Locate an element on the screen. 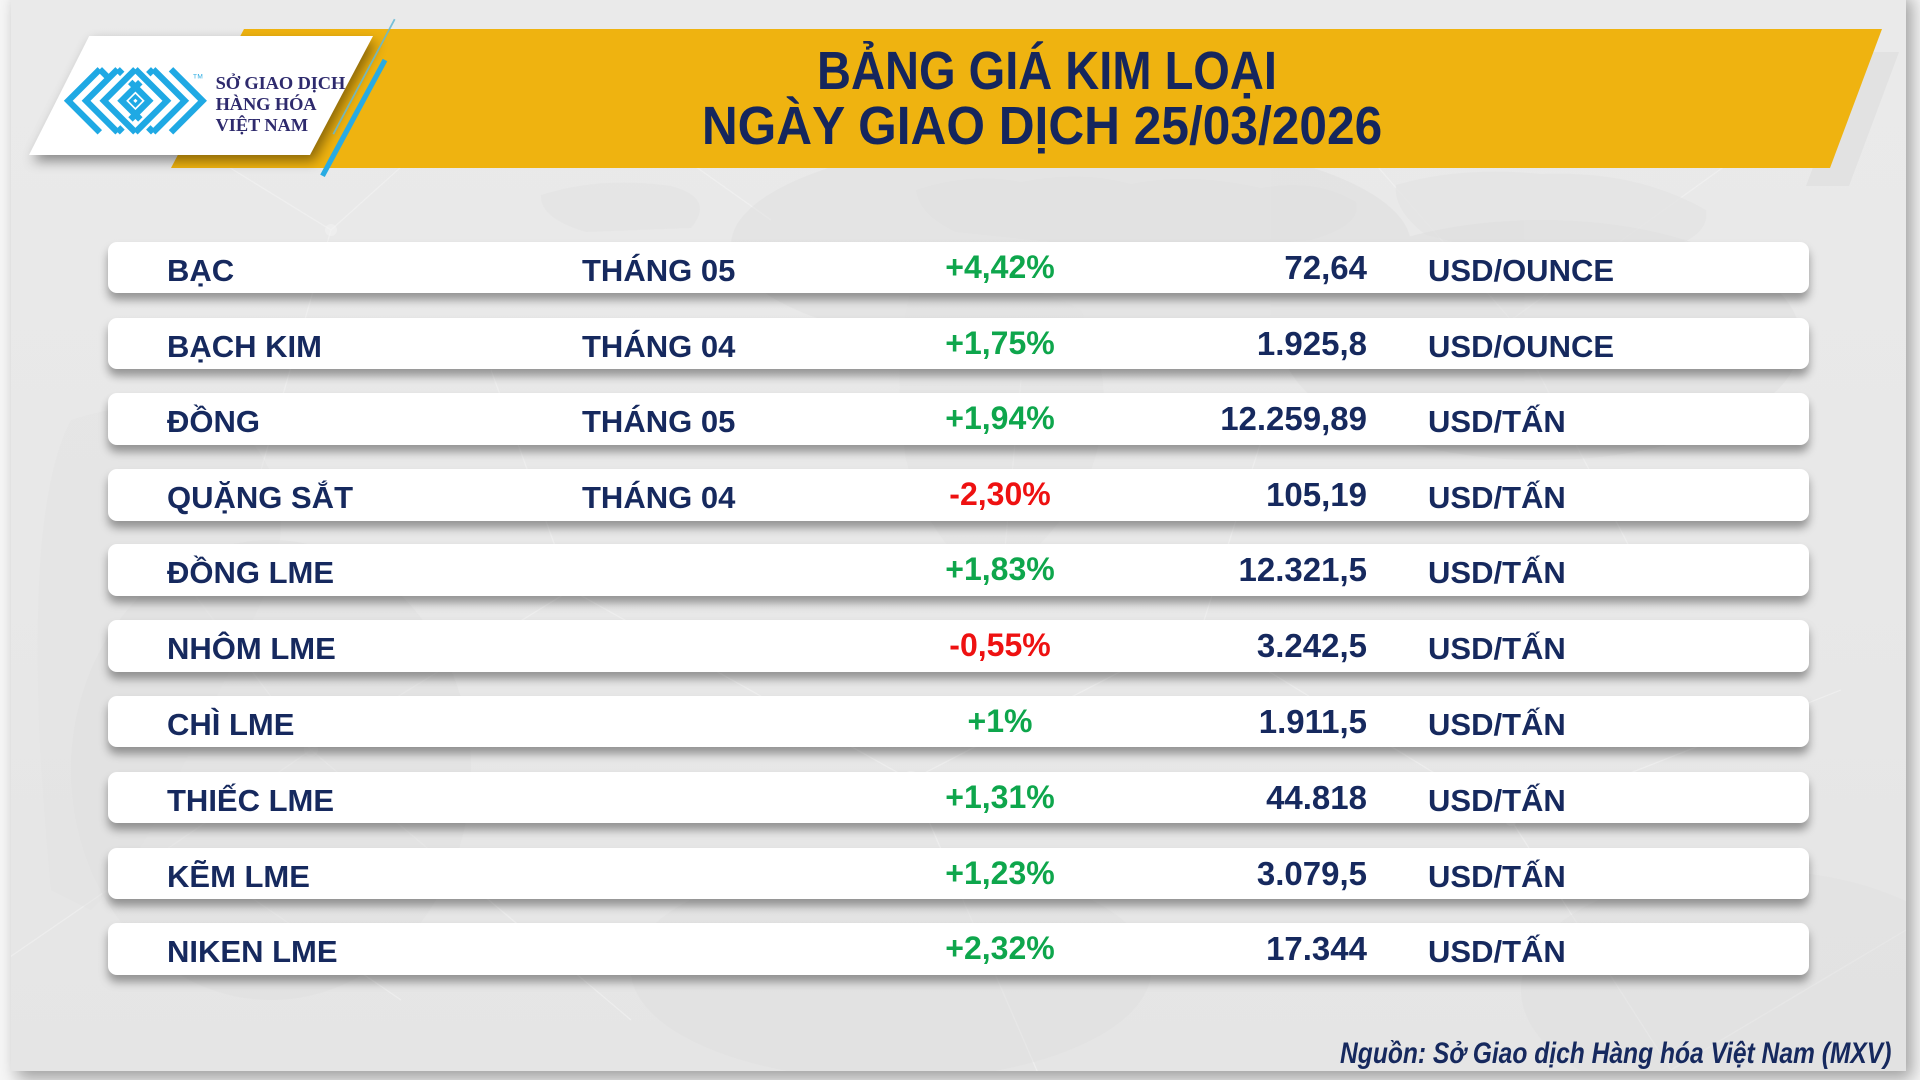 The height and width of the screenshot is (1080, 1920). svg-text: TM is located at coordinates (198, 77).